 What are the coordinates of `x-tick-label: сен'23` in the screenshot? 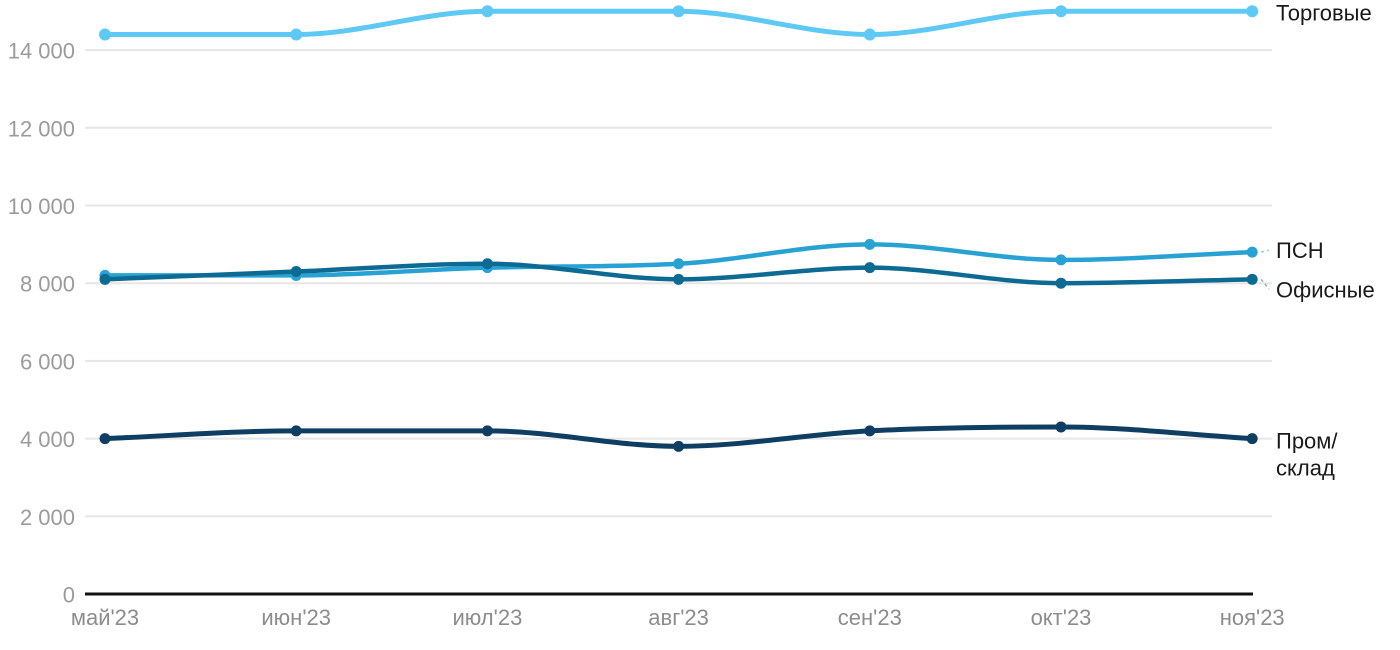 It's located at (870, 617).